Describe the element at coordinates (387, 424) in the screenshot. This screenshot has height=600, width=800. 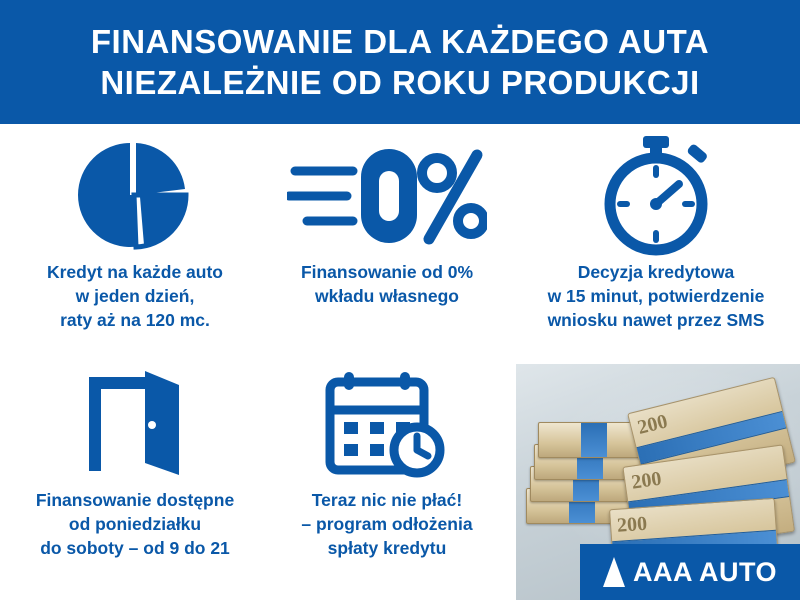
I see `calendar-clock-icon` at that location.